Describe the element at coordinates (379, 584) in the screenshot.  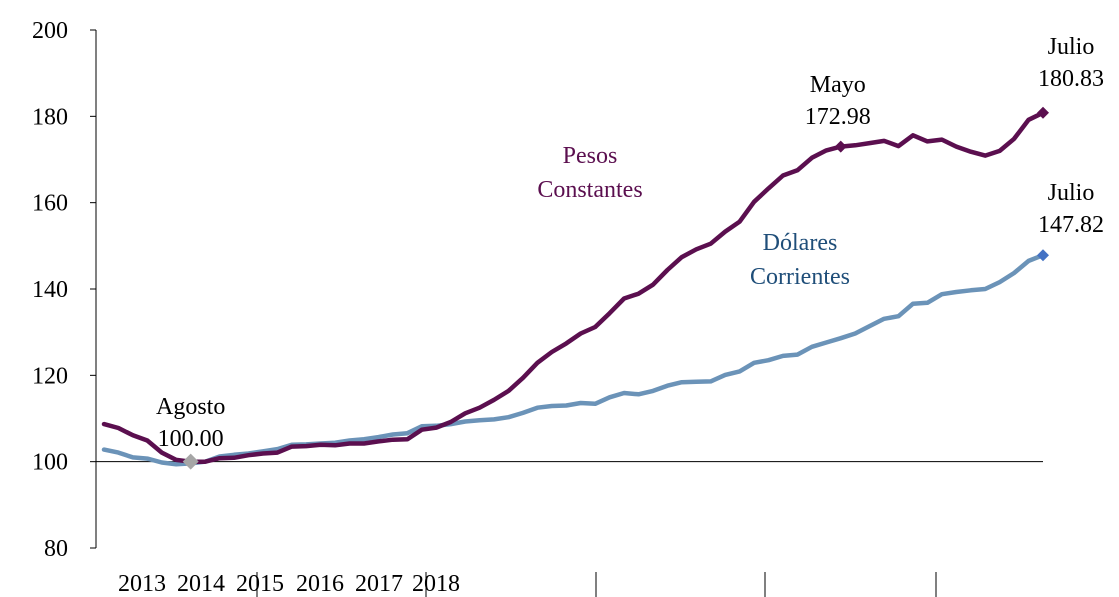
I see `x-tick-label: 2017` at that location.